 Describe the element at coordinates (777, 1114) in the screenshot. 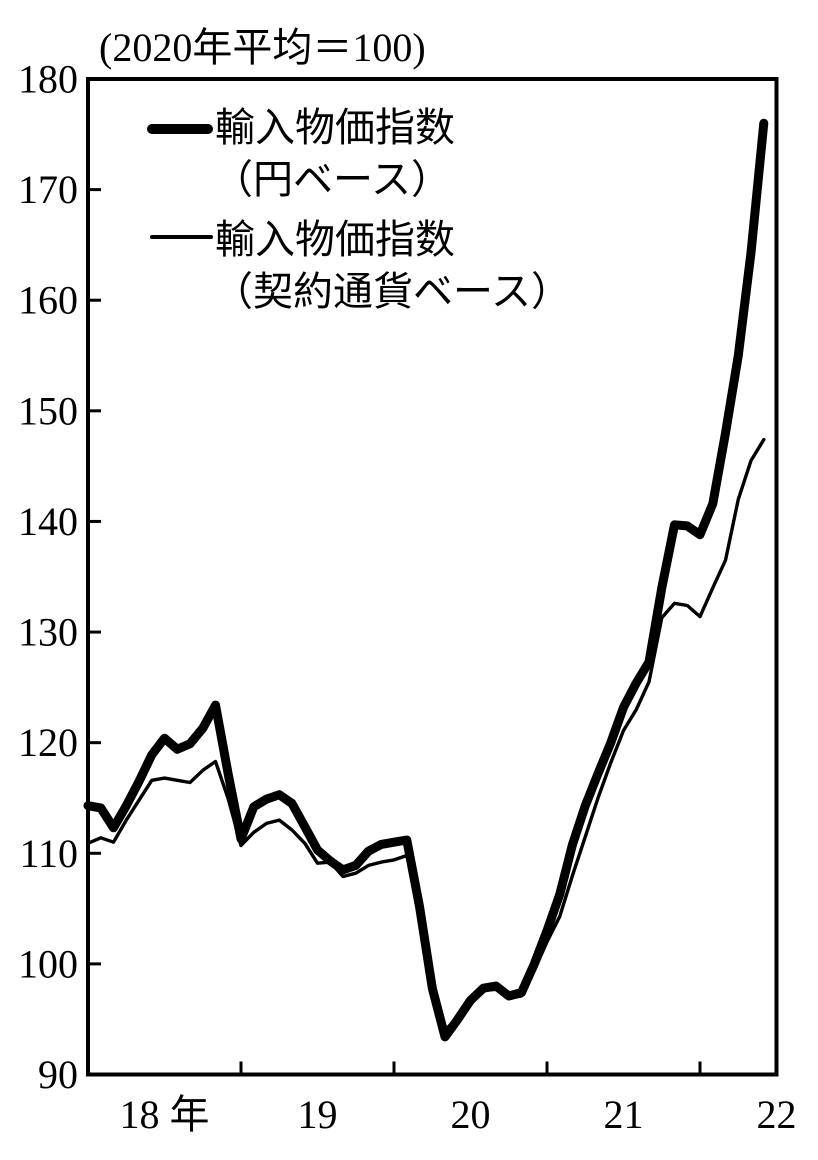

I see `x-axis-label: 22` at that location.